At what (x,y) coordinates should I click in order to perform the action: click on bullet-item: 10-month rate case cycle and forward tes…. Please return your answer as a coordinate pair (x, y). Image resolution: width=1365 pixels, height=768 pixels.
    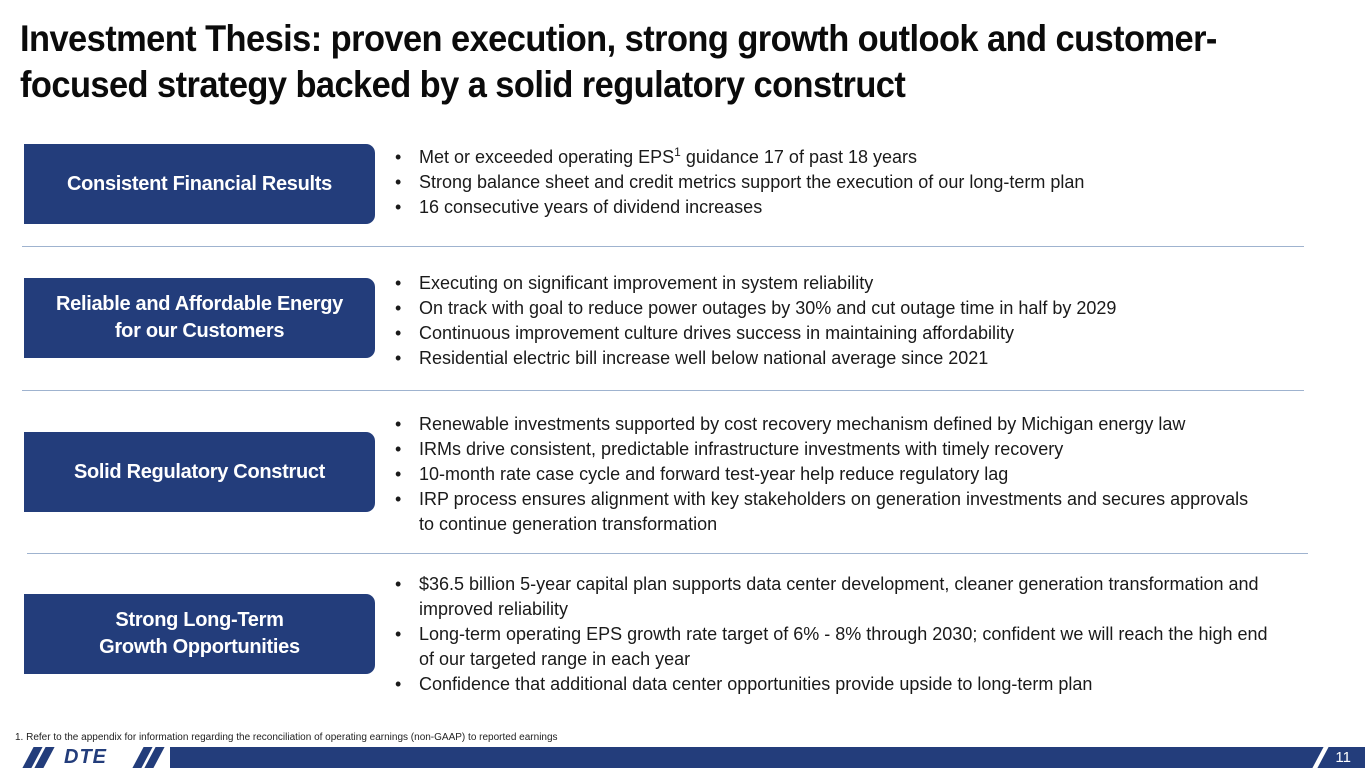
    Looking at the image, I should click on (828, 474).